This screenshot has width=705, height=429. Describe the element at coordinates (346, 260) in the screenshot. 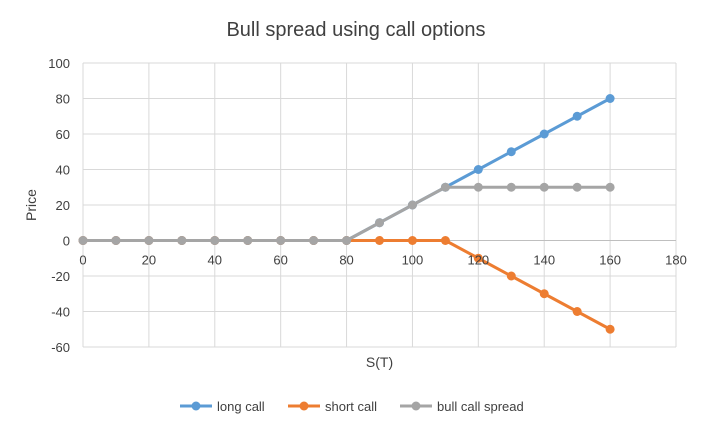

I see `x-tick-label: 80` at that location.